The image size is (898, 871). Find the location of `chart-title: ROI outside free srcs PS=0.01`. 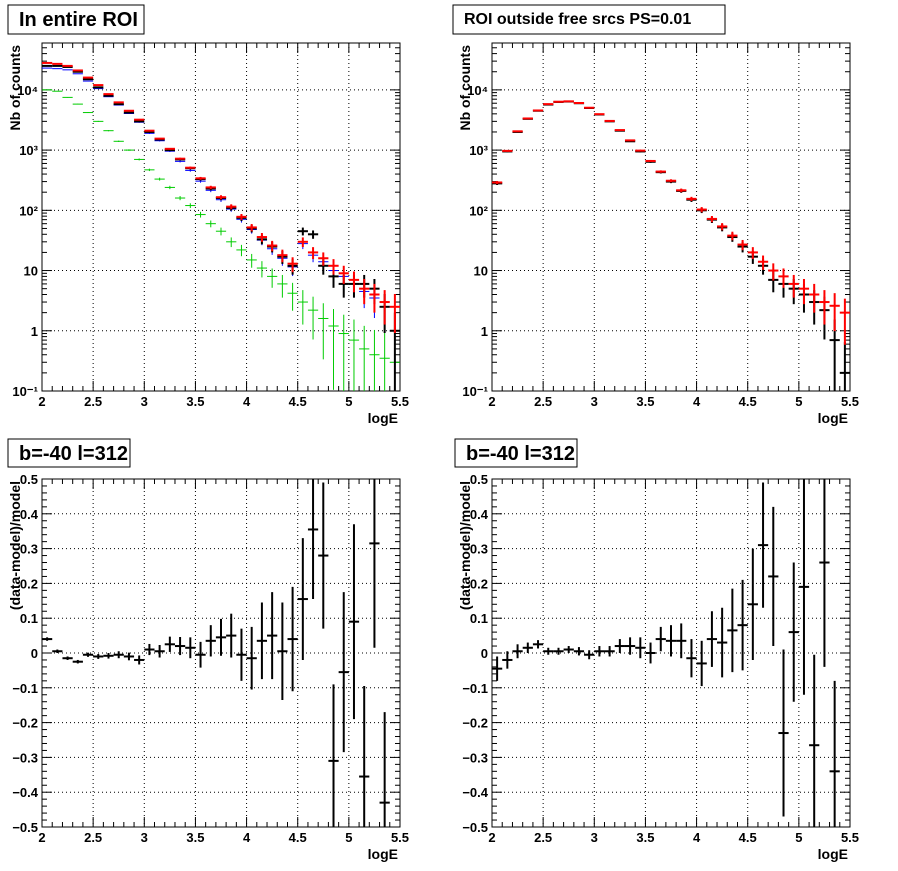

chart-title: ROI outside free srcs PS=0.01 is located at coordinates (577, 19).